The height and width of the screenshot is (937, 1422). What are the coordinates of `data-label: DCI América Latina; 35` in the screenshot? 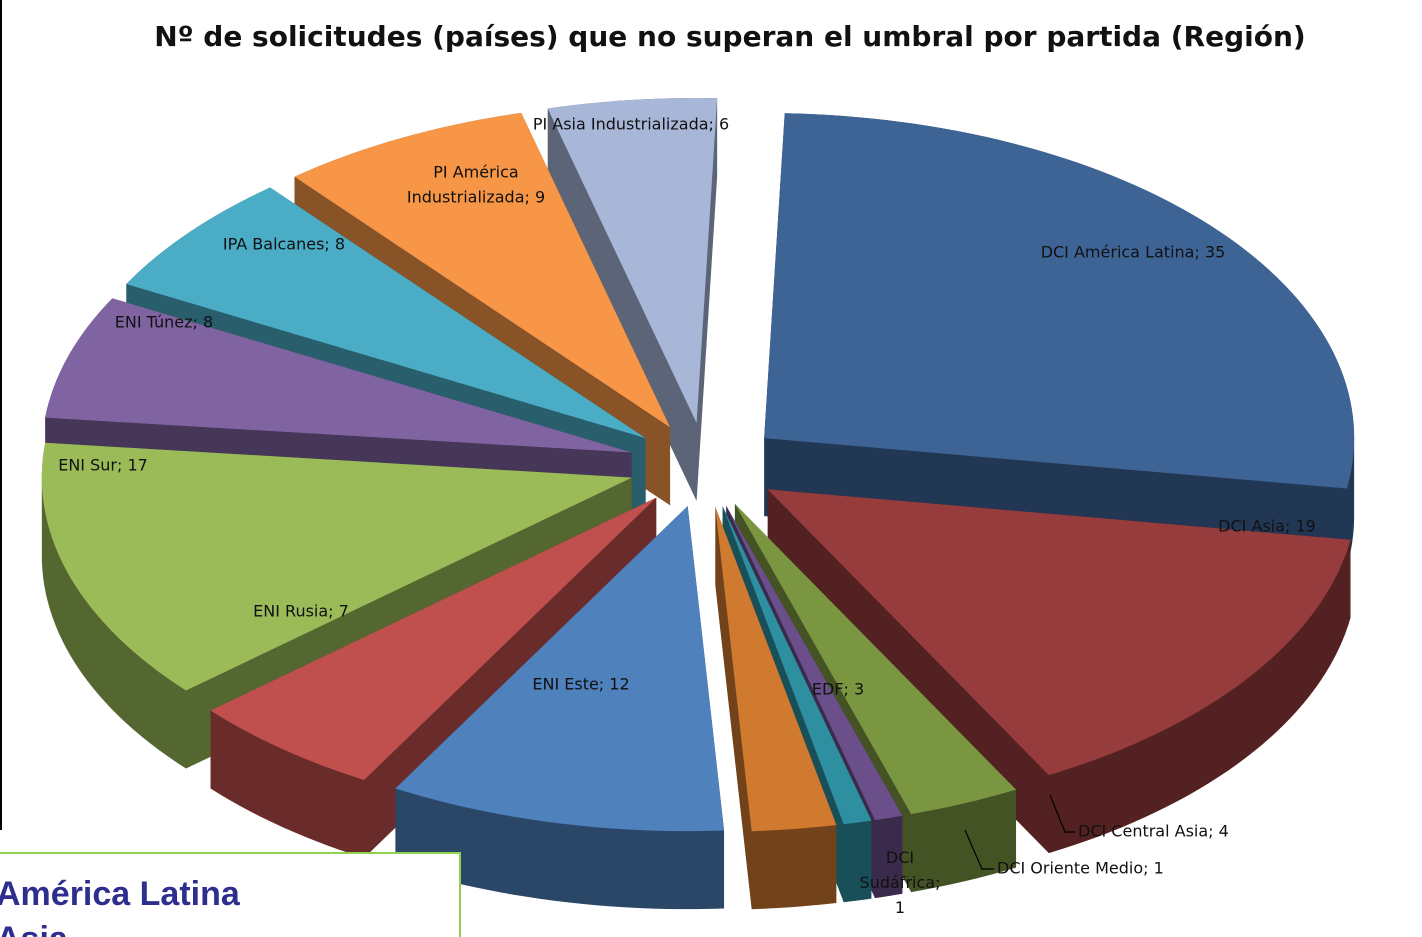 It's located at (1133, 252).